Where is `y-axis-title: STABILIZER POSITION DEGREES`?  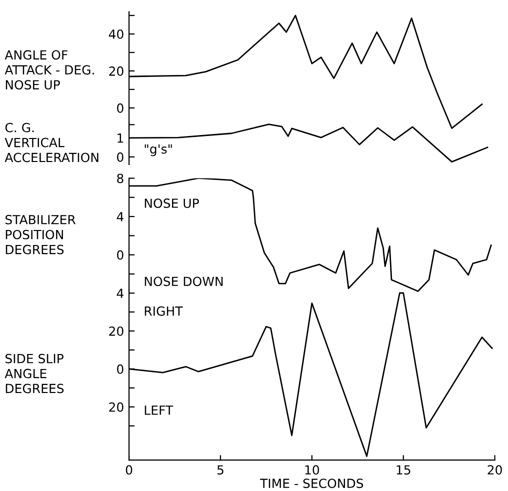 y-axis-title: STABILIZER POSITION DEGREES is located at coordinates (41, 234).